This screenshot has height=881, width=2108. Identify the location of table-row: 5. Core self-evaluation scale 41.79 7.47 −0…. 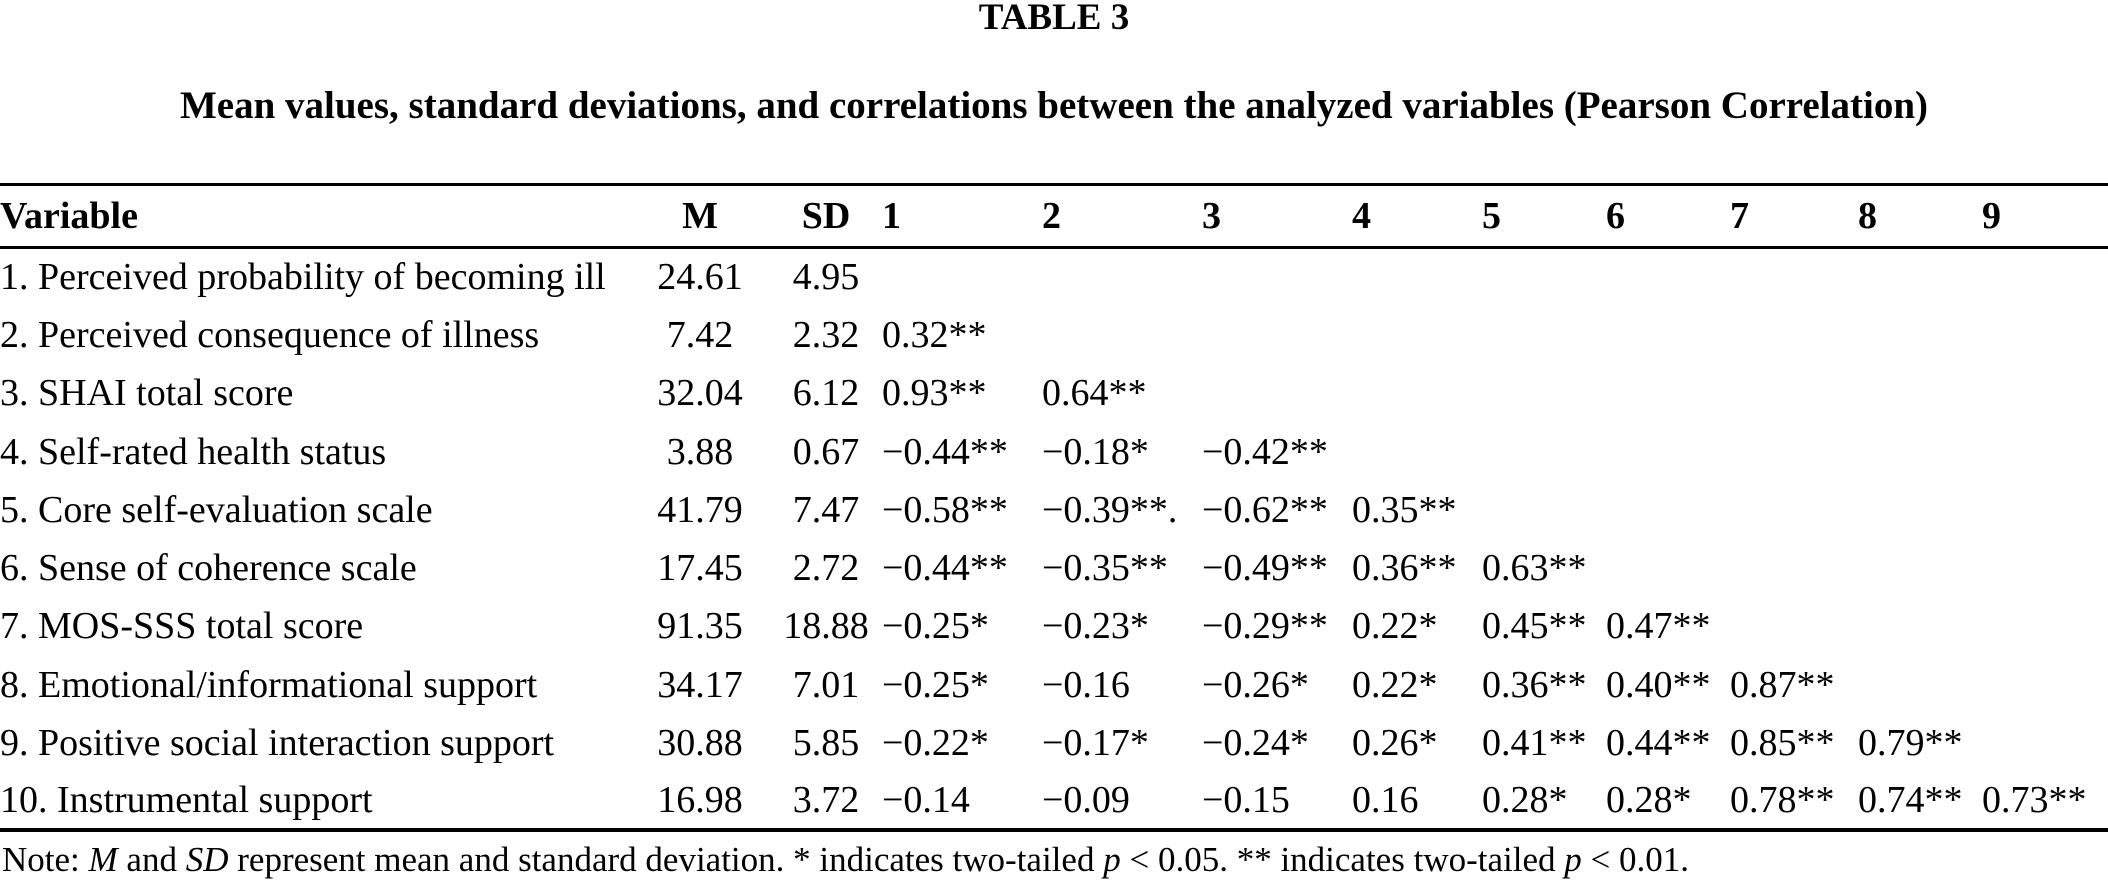
(1054, 510).